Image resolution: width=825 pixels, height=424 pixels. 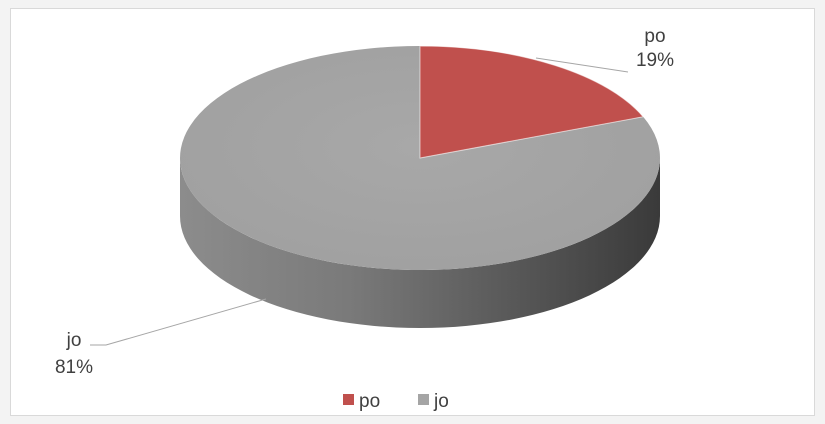 What do you see at coordinates (348, 399) in the screenshot?
I see `legend-swatch-po` at bounding box center [348, 399].